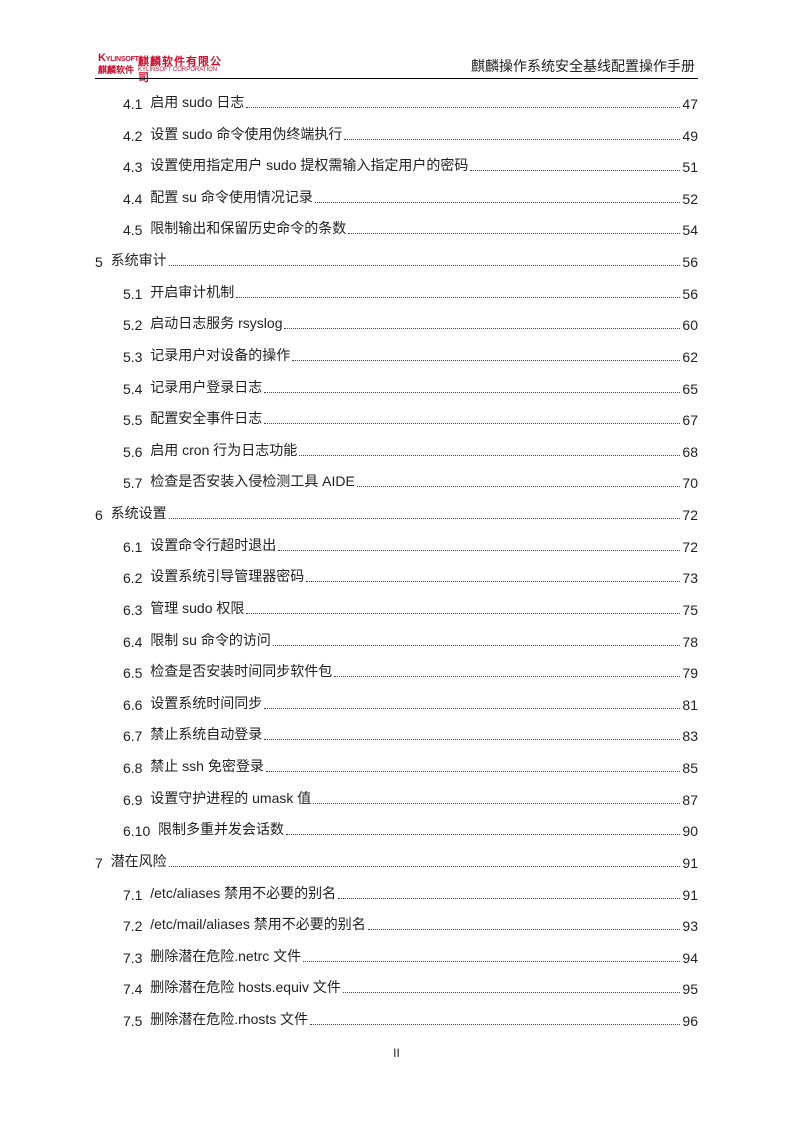 Image resolution: width=793 pixels, height=1122 pixels. I want to click on toc-entry-title: 启用 sudo 日志, so click(197, 102).